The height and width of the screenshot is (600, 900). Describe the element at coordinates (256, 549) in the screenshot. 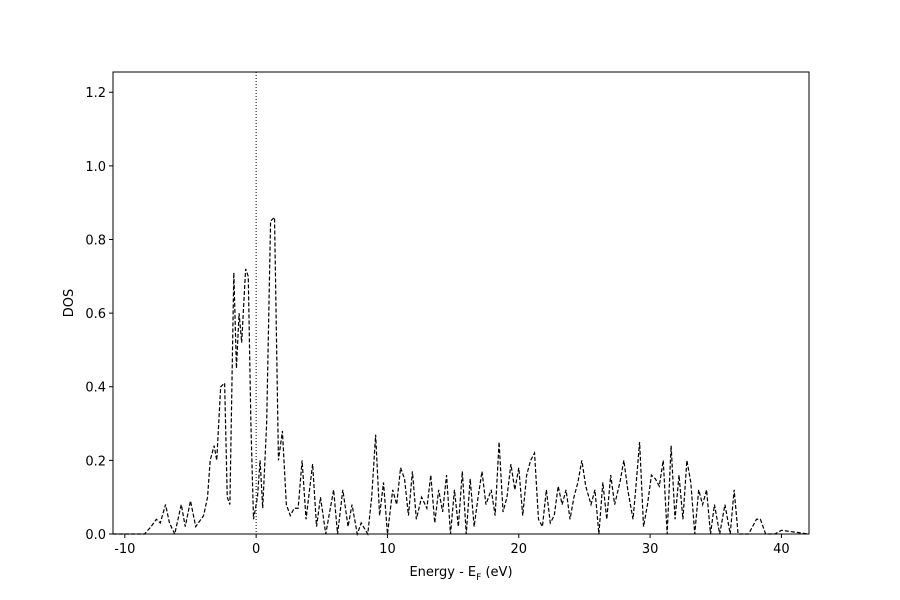

I see `x-tick-label: 0` at that location.